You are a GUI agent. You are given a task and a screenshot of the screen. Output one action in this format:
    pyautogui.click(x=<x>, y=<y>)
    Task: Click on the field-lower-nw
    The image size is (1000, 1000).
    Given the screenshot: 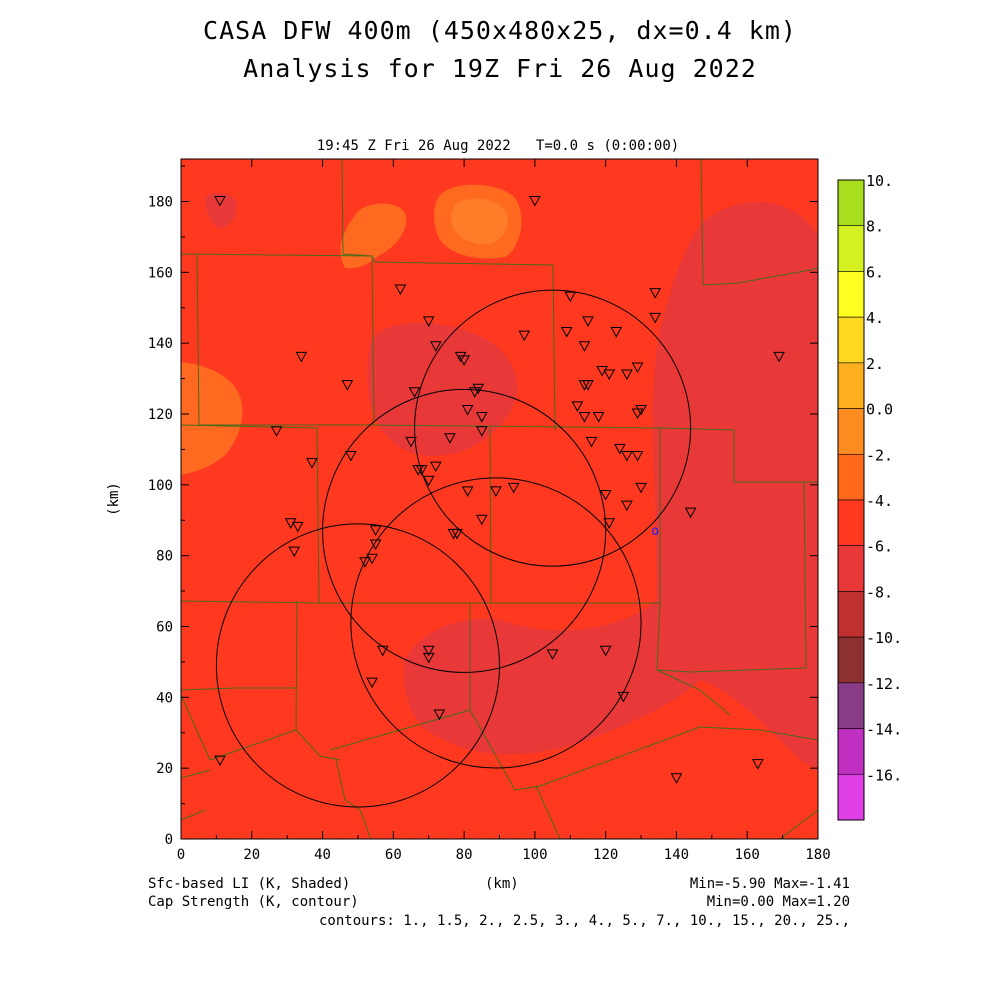 What is the action you would take?
    pyautogui.click(x=221, y=210)
    